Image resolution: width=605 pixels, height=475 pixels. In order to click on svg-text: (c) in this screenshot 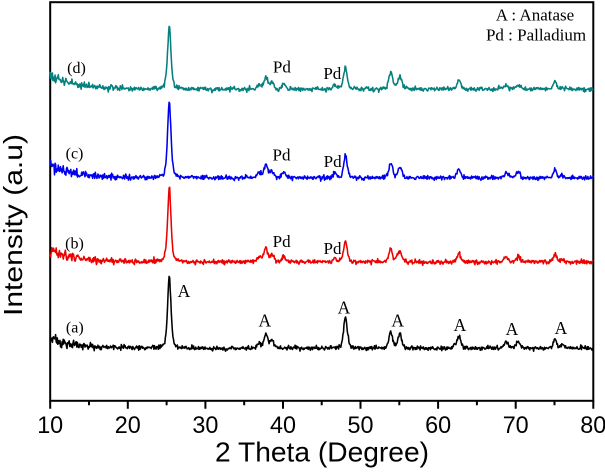, I will do `click(75, 153)`.